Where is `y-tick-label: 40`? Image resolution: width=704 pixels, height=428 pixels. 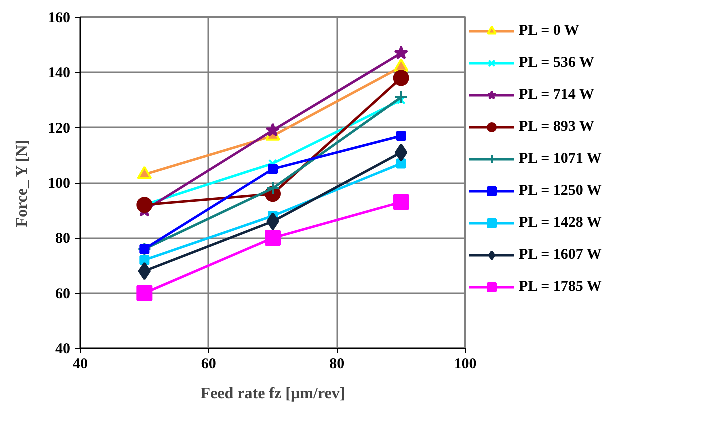 y-tick-label: 40 is located at coordinates (63, 350).